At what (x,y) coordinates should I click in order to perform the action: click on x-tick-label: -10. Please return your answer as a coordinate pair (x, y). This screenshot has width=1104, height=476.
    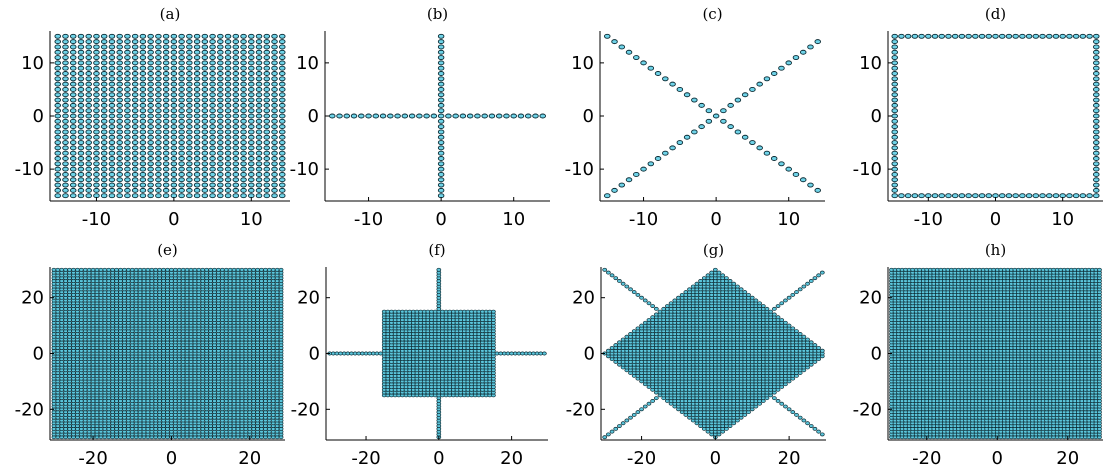
    Looking at the image, I should click on (643, 219).